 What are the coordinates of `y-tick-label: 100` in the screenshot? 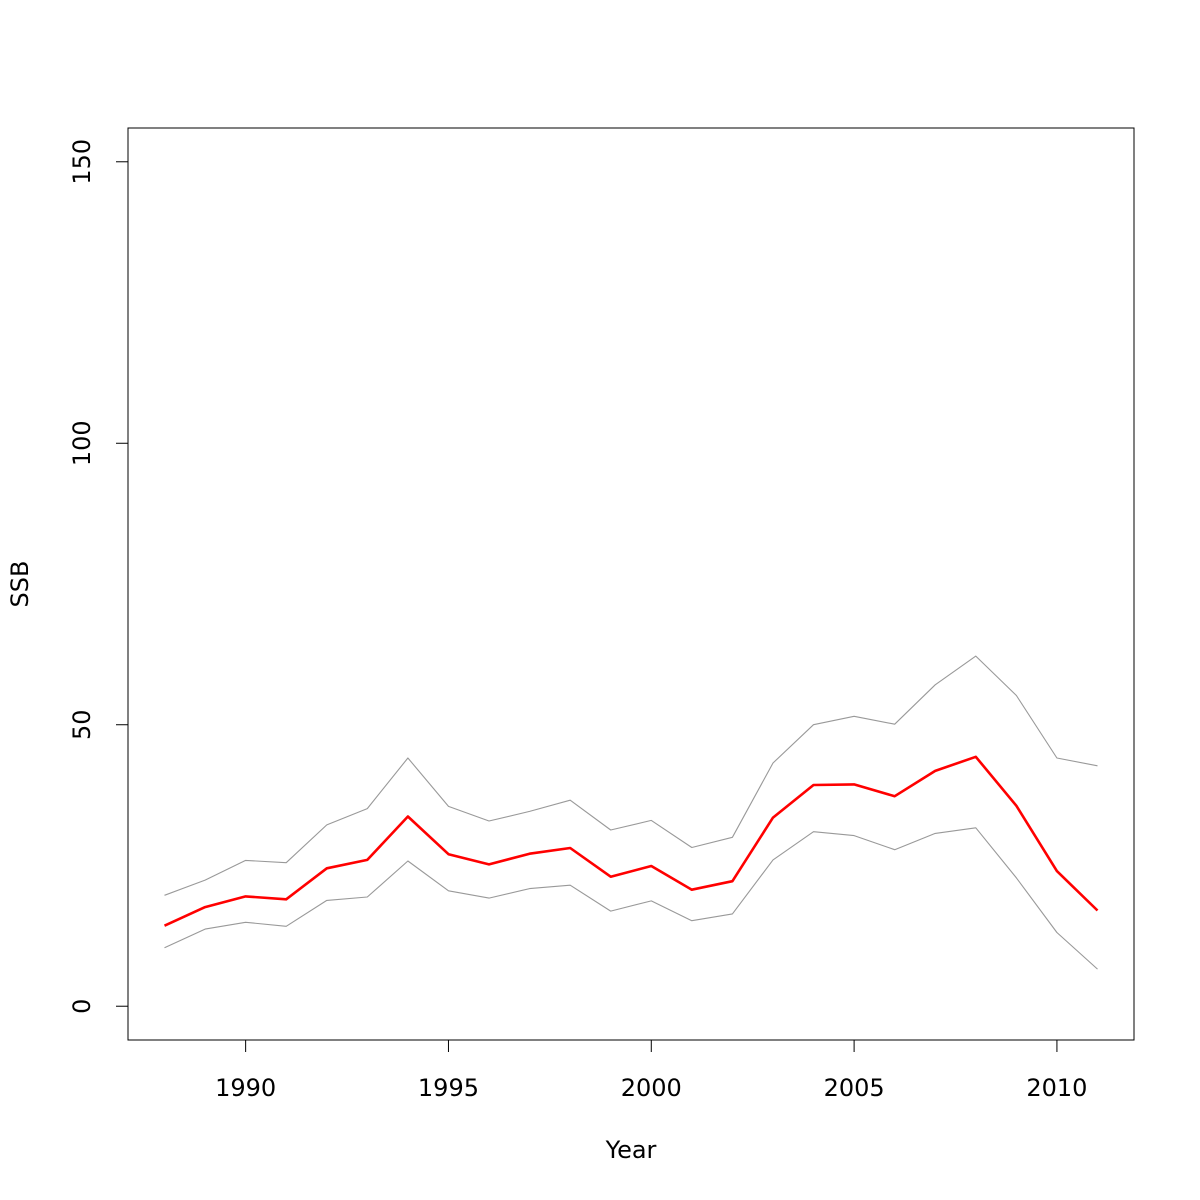 It's located at (82, 443).